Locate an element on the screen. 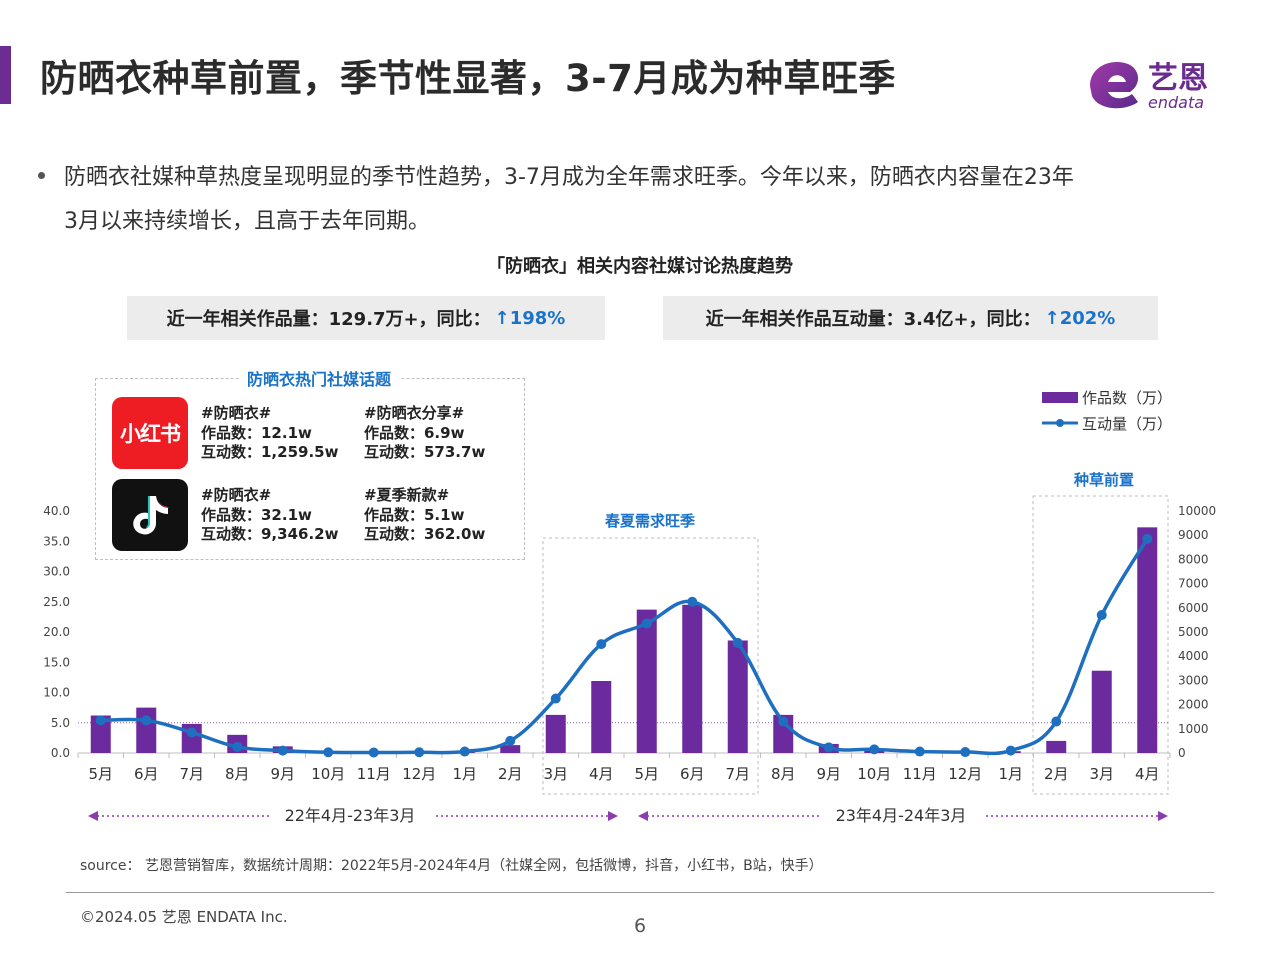 Image resolution: width=1280 pixels, height=960 pixels. pre-seeding-box is located at coordinates (1100, 645).